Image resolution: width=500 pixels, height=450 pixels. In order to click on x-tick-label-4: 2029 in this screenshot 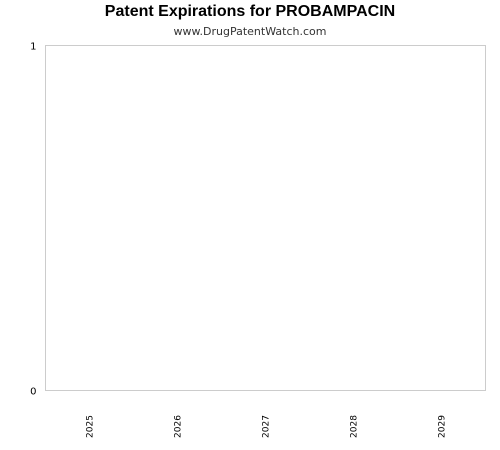, I will do `click(443, 426)`.